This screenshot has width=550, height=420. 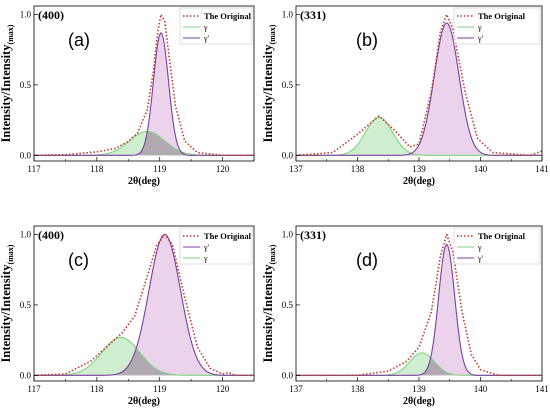 I want to click on series-line-original, so click(x=144, y=305).